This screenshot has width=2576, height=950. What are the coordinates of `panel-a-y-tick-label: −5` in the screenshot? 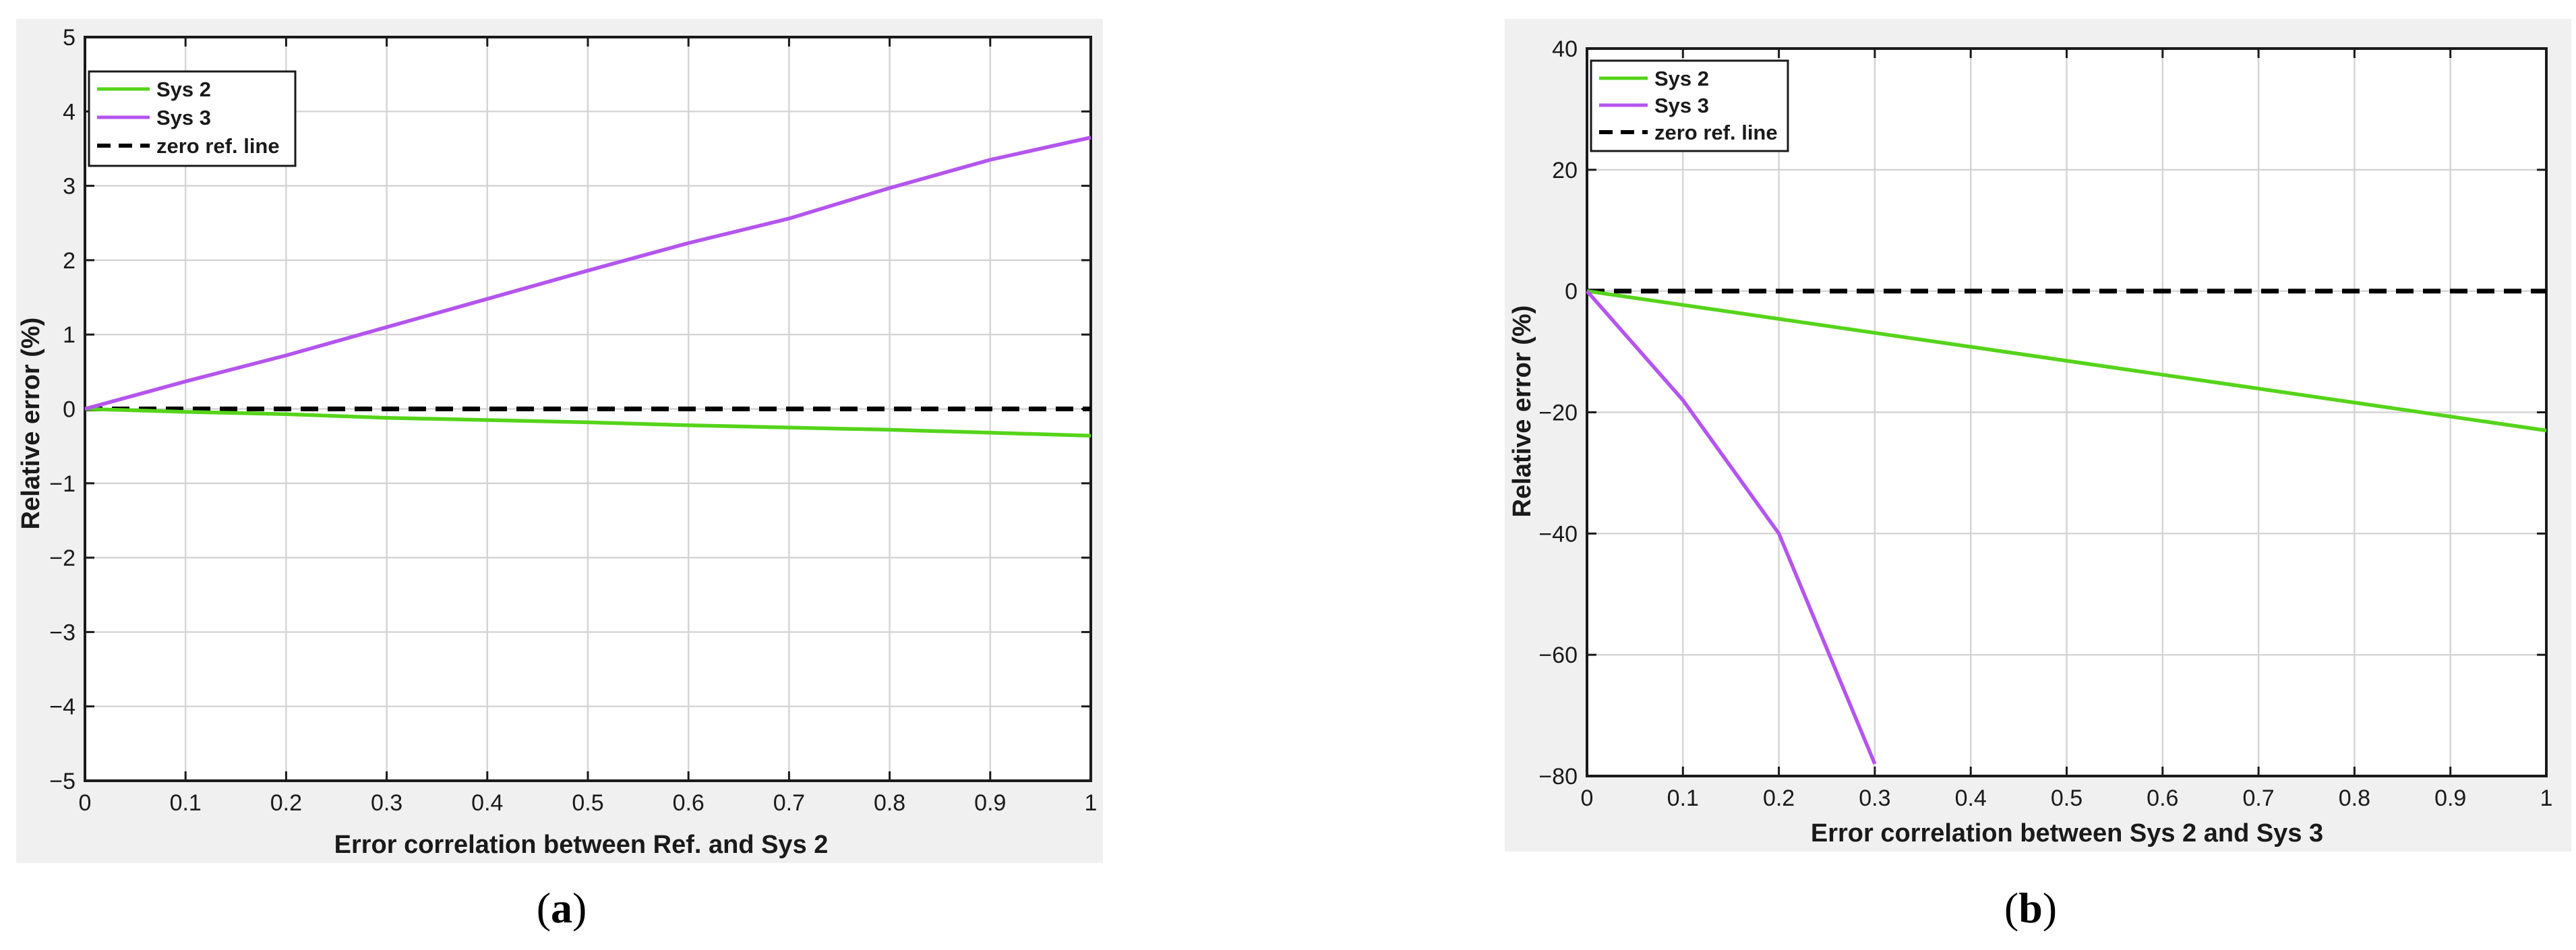 It's located at (62, 781).